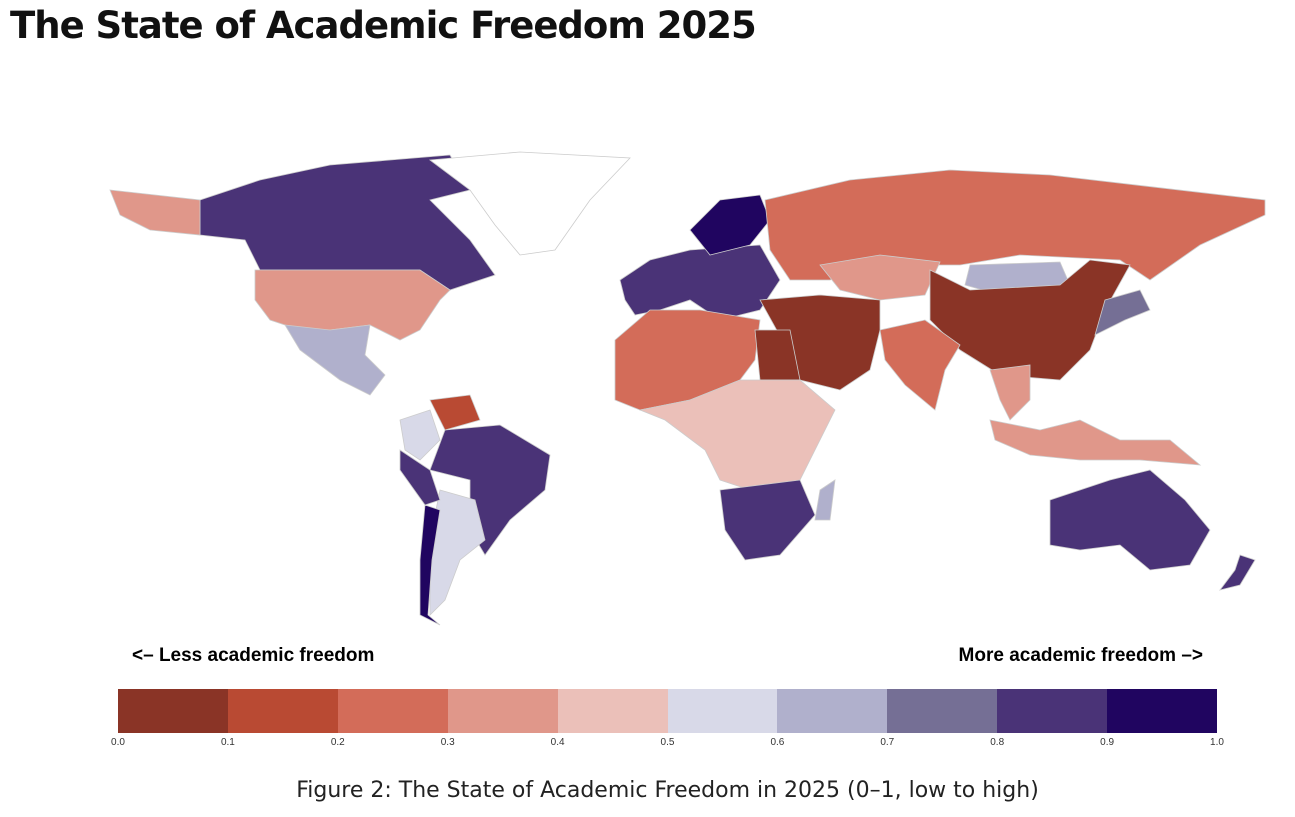  I want to click on country-region: North Africa, so click(687, 360).